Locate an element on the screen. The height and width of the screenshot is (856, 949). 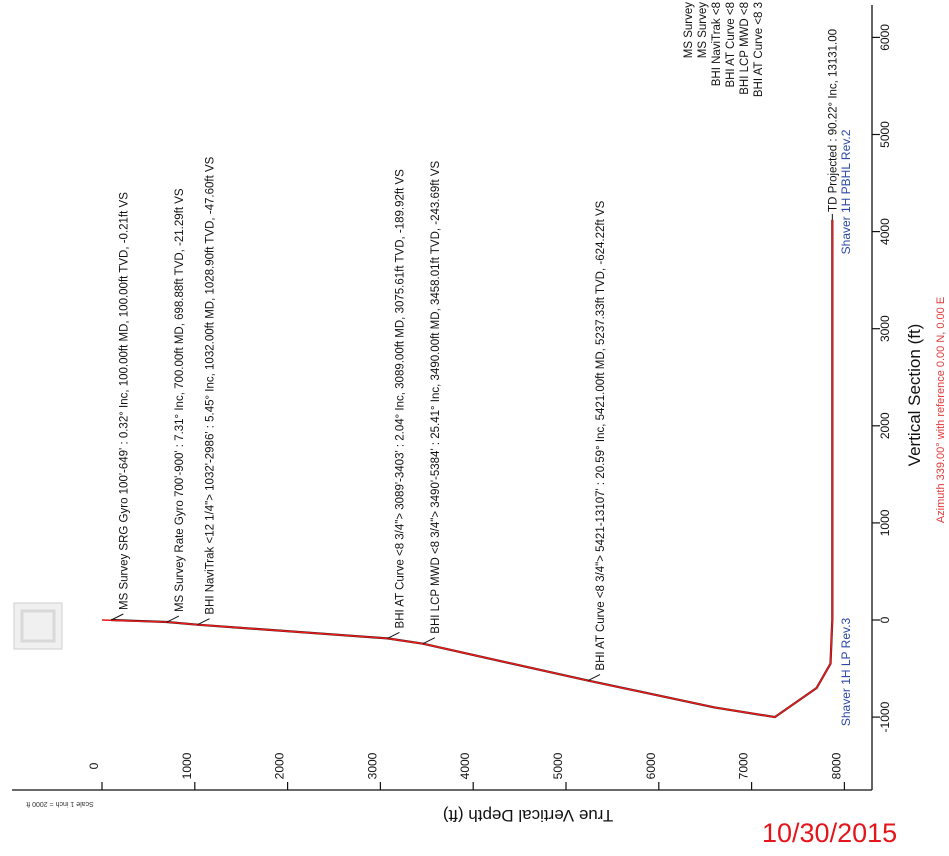
y-tick-label: 6000 is located at coordinates (651, 765).